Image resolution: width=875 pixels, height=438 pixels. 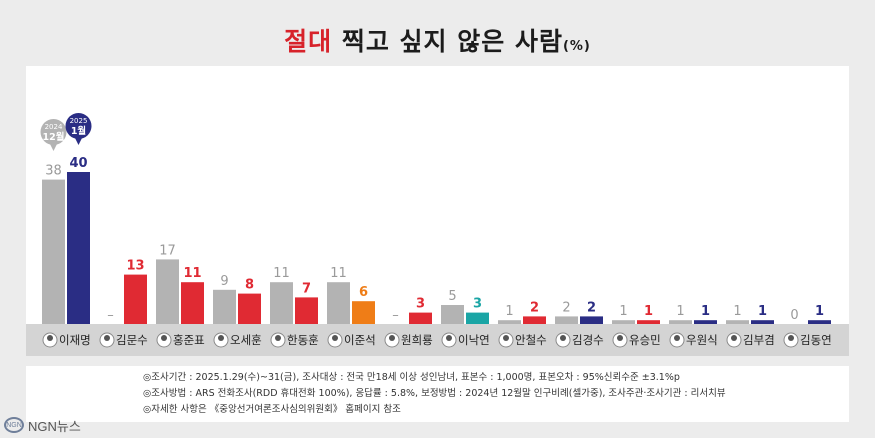 What do you see at coordinates (680, 311) in the screenshot?
I see `value-label-prev-12: 1` at bounding box center [680, 311].